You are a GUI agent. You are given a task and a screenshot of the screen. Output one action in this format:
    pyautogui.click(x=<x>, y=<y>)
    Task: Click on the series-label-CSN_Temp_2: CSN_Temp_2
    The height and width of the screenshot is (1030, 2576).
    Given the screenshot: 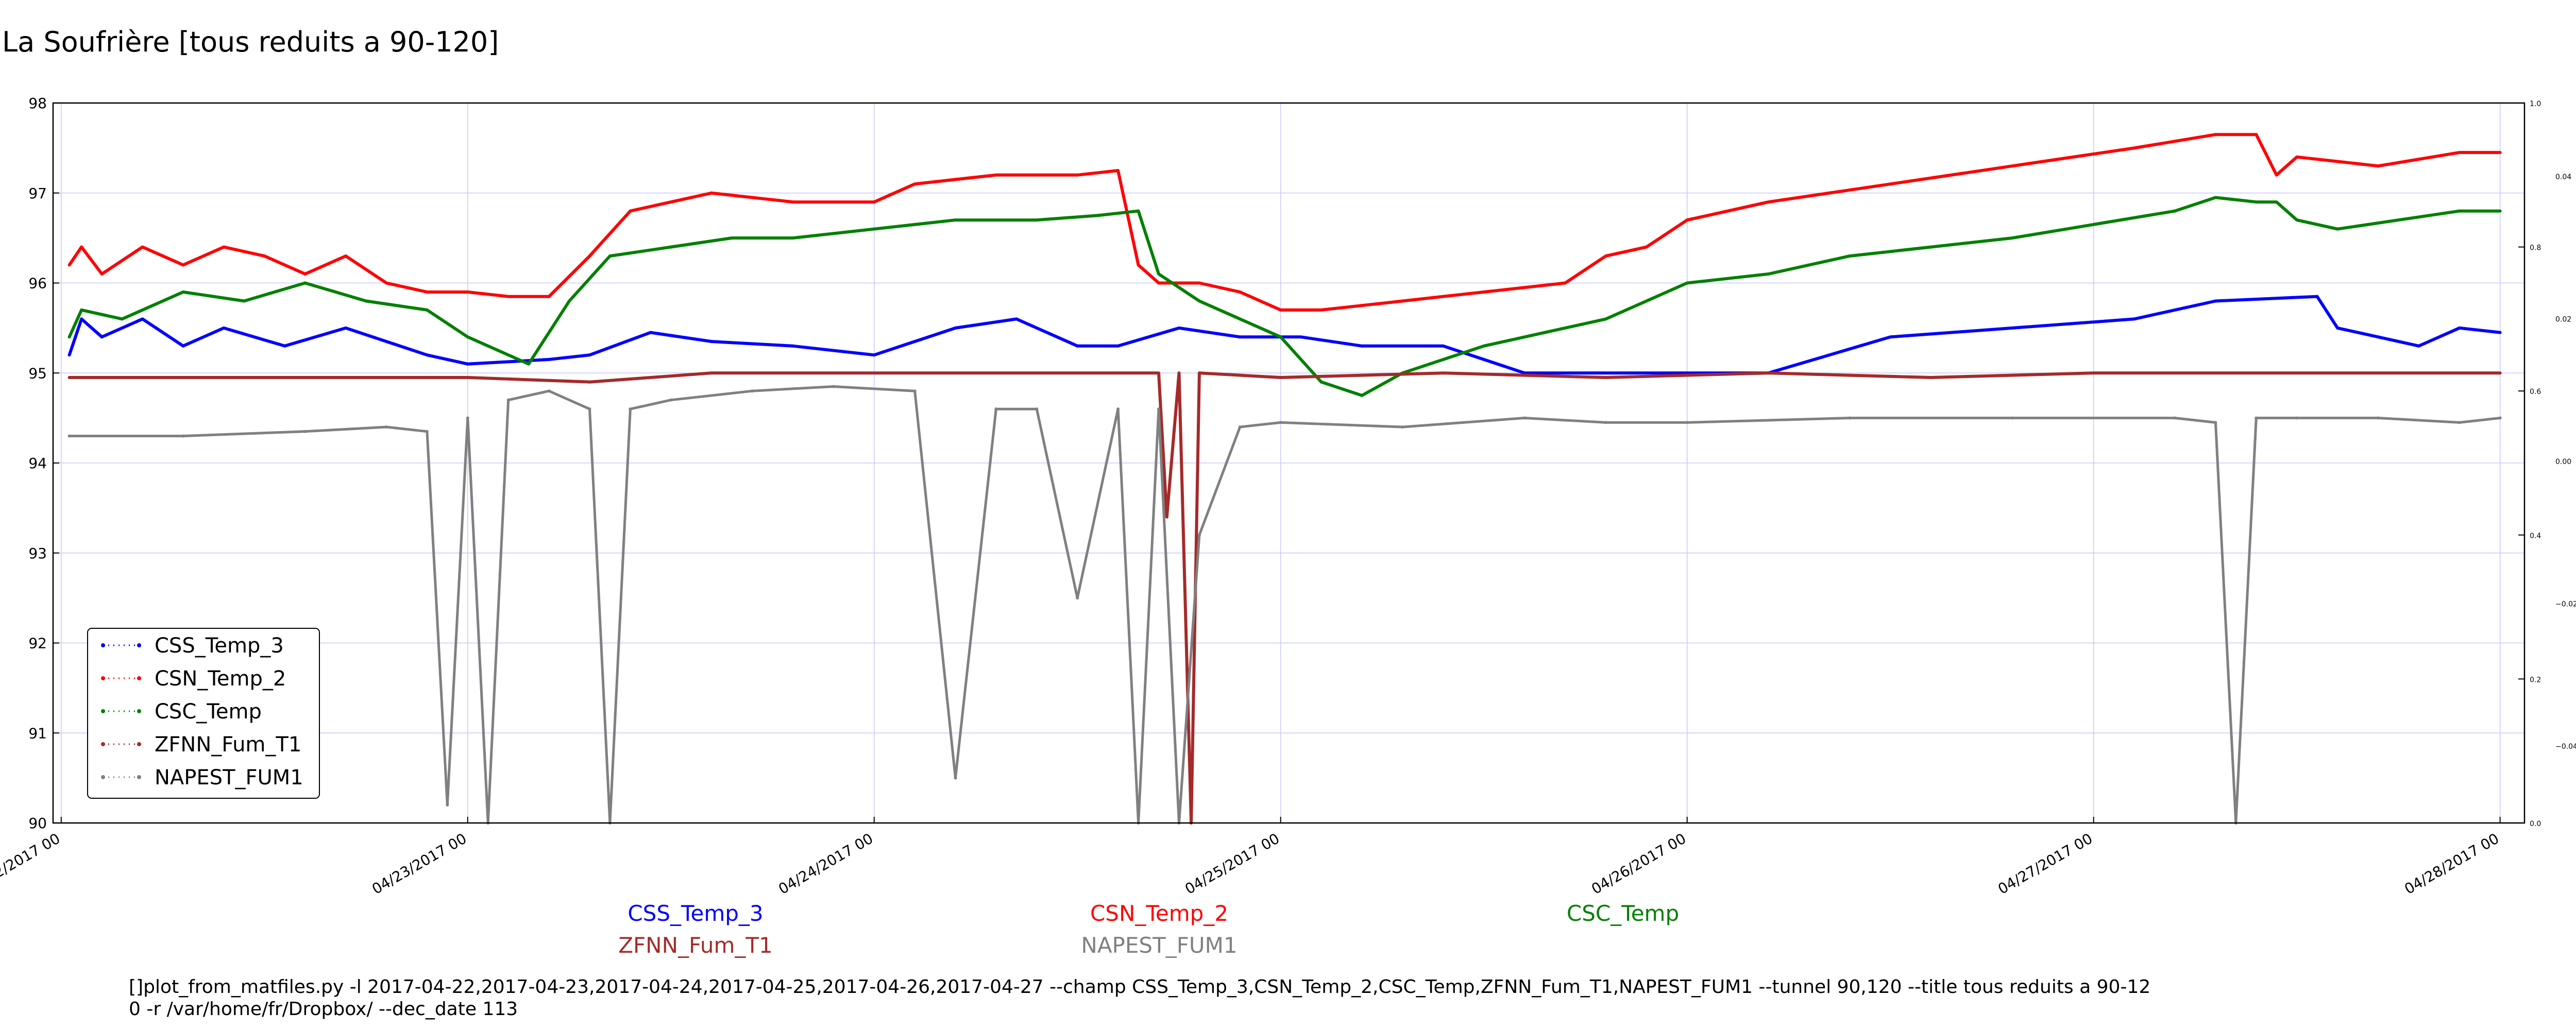 What is the action you would take?
    pyautogui.click(x=1159, y=913)
    